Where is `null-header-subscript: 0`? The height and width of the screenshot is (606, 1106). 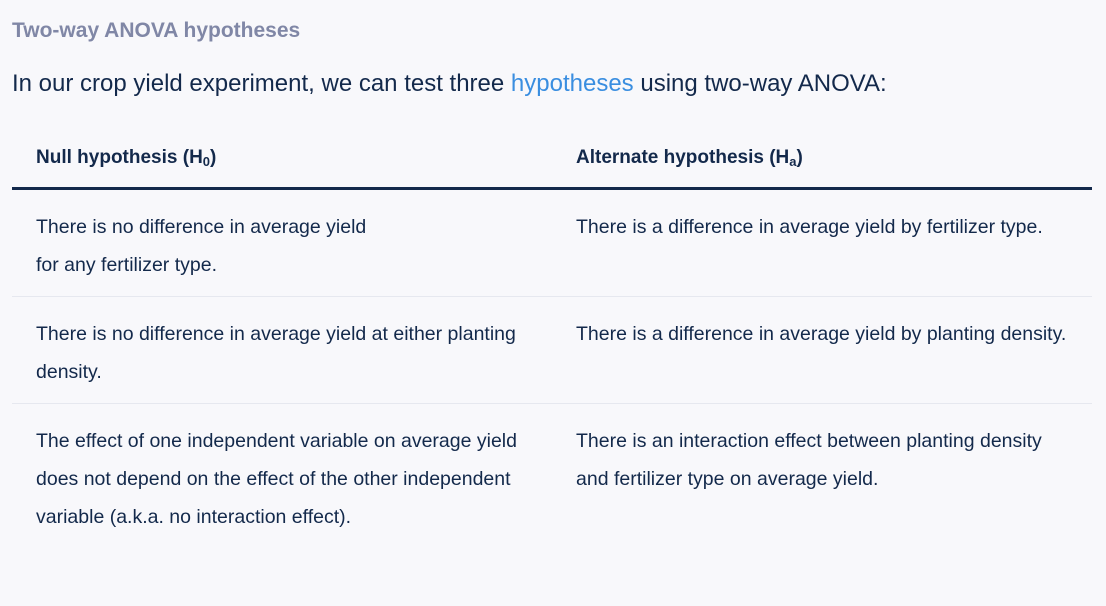 null-header-subscript: 0 is located at coordinates (206, 161).